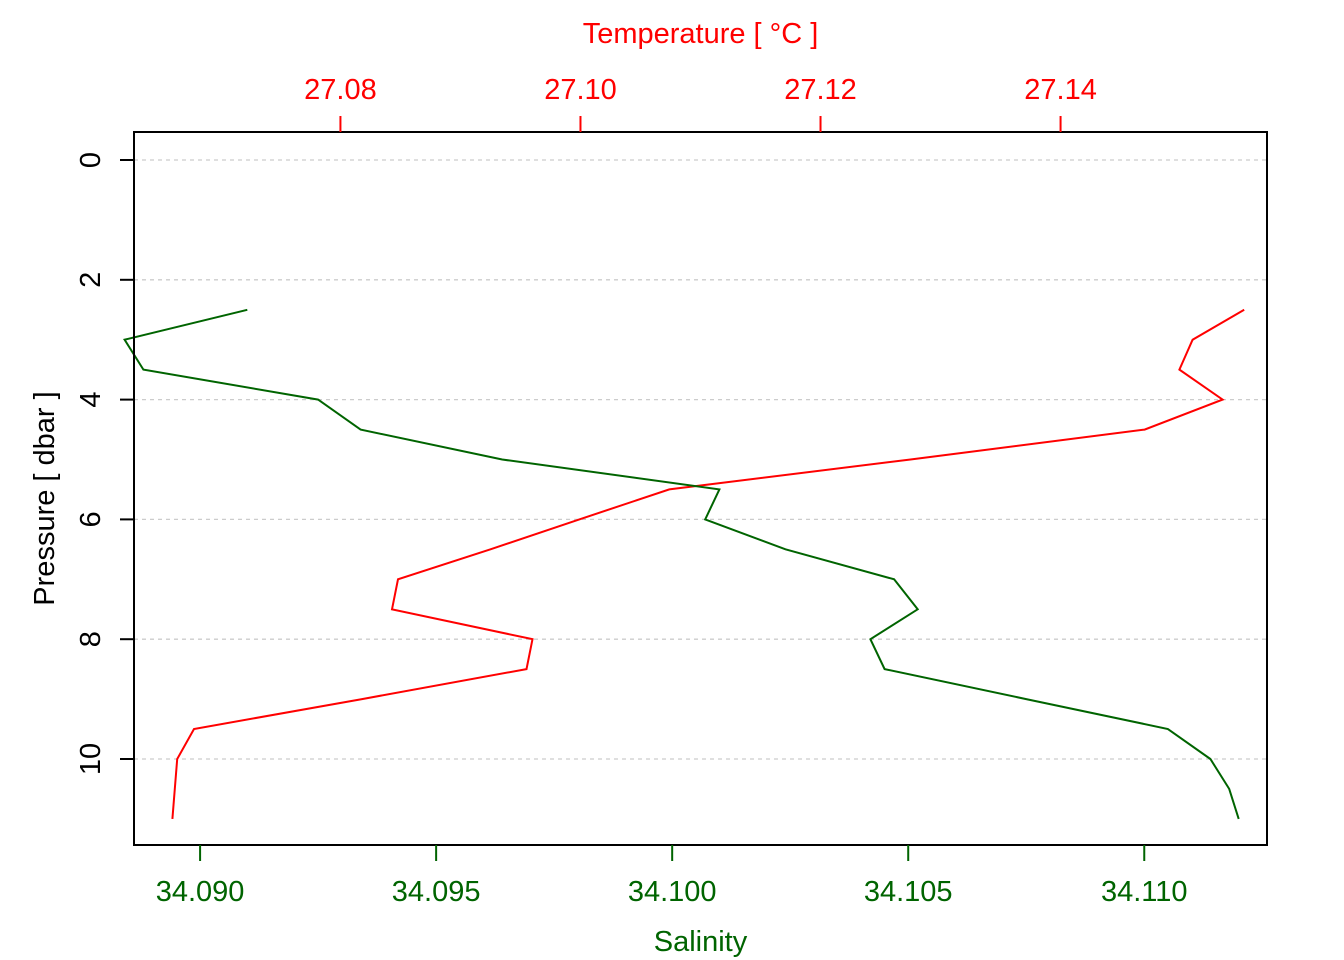 This screenshot has width=1344, height=960. I want to click on y-tick-label: 2, so click(91, 280).